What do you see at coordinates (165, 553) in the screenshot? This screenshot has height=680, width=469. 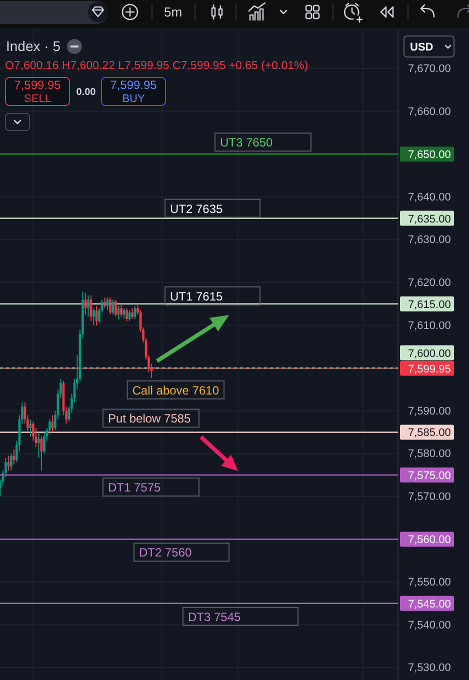 I see `ref-line-label: DT2 7560` at bounding box center [165, 553].